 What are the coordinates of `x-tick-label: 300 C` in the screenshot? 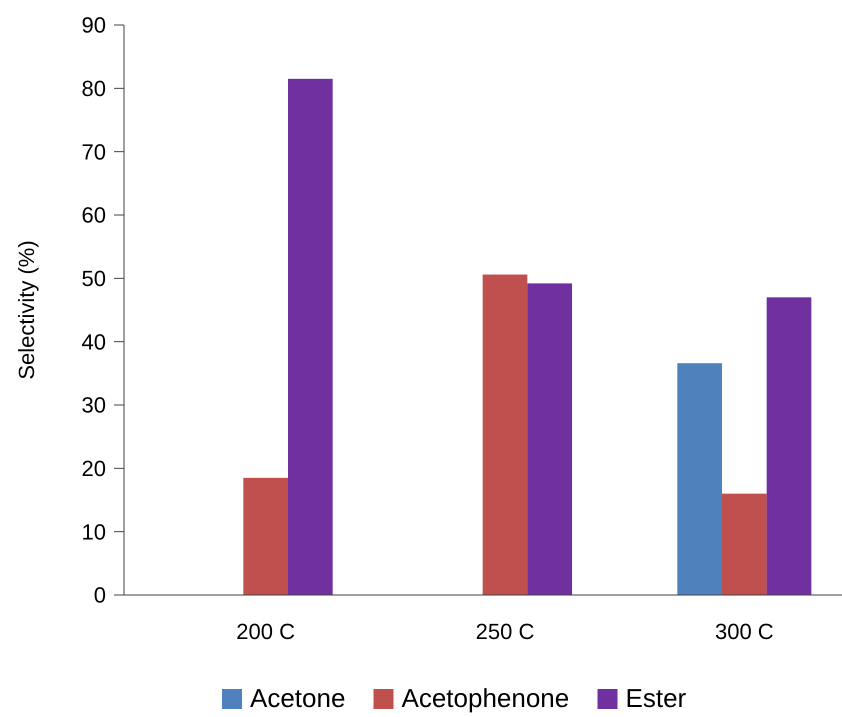 It's located at (744, 631).